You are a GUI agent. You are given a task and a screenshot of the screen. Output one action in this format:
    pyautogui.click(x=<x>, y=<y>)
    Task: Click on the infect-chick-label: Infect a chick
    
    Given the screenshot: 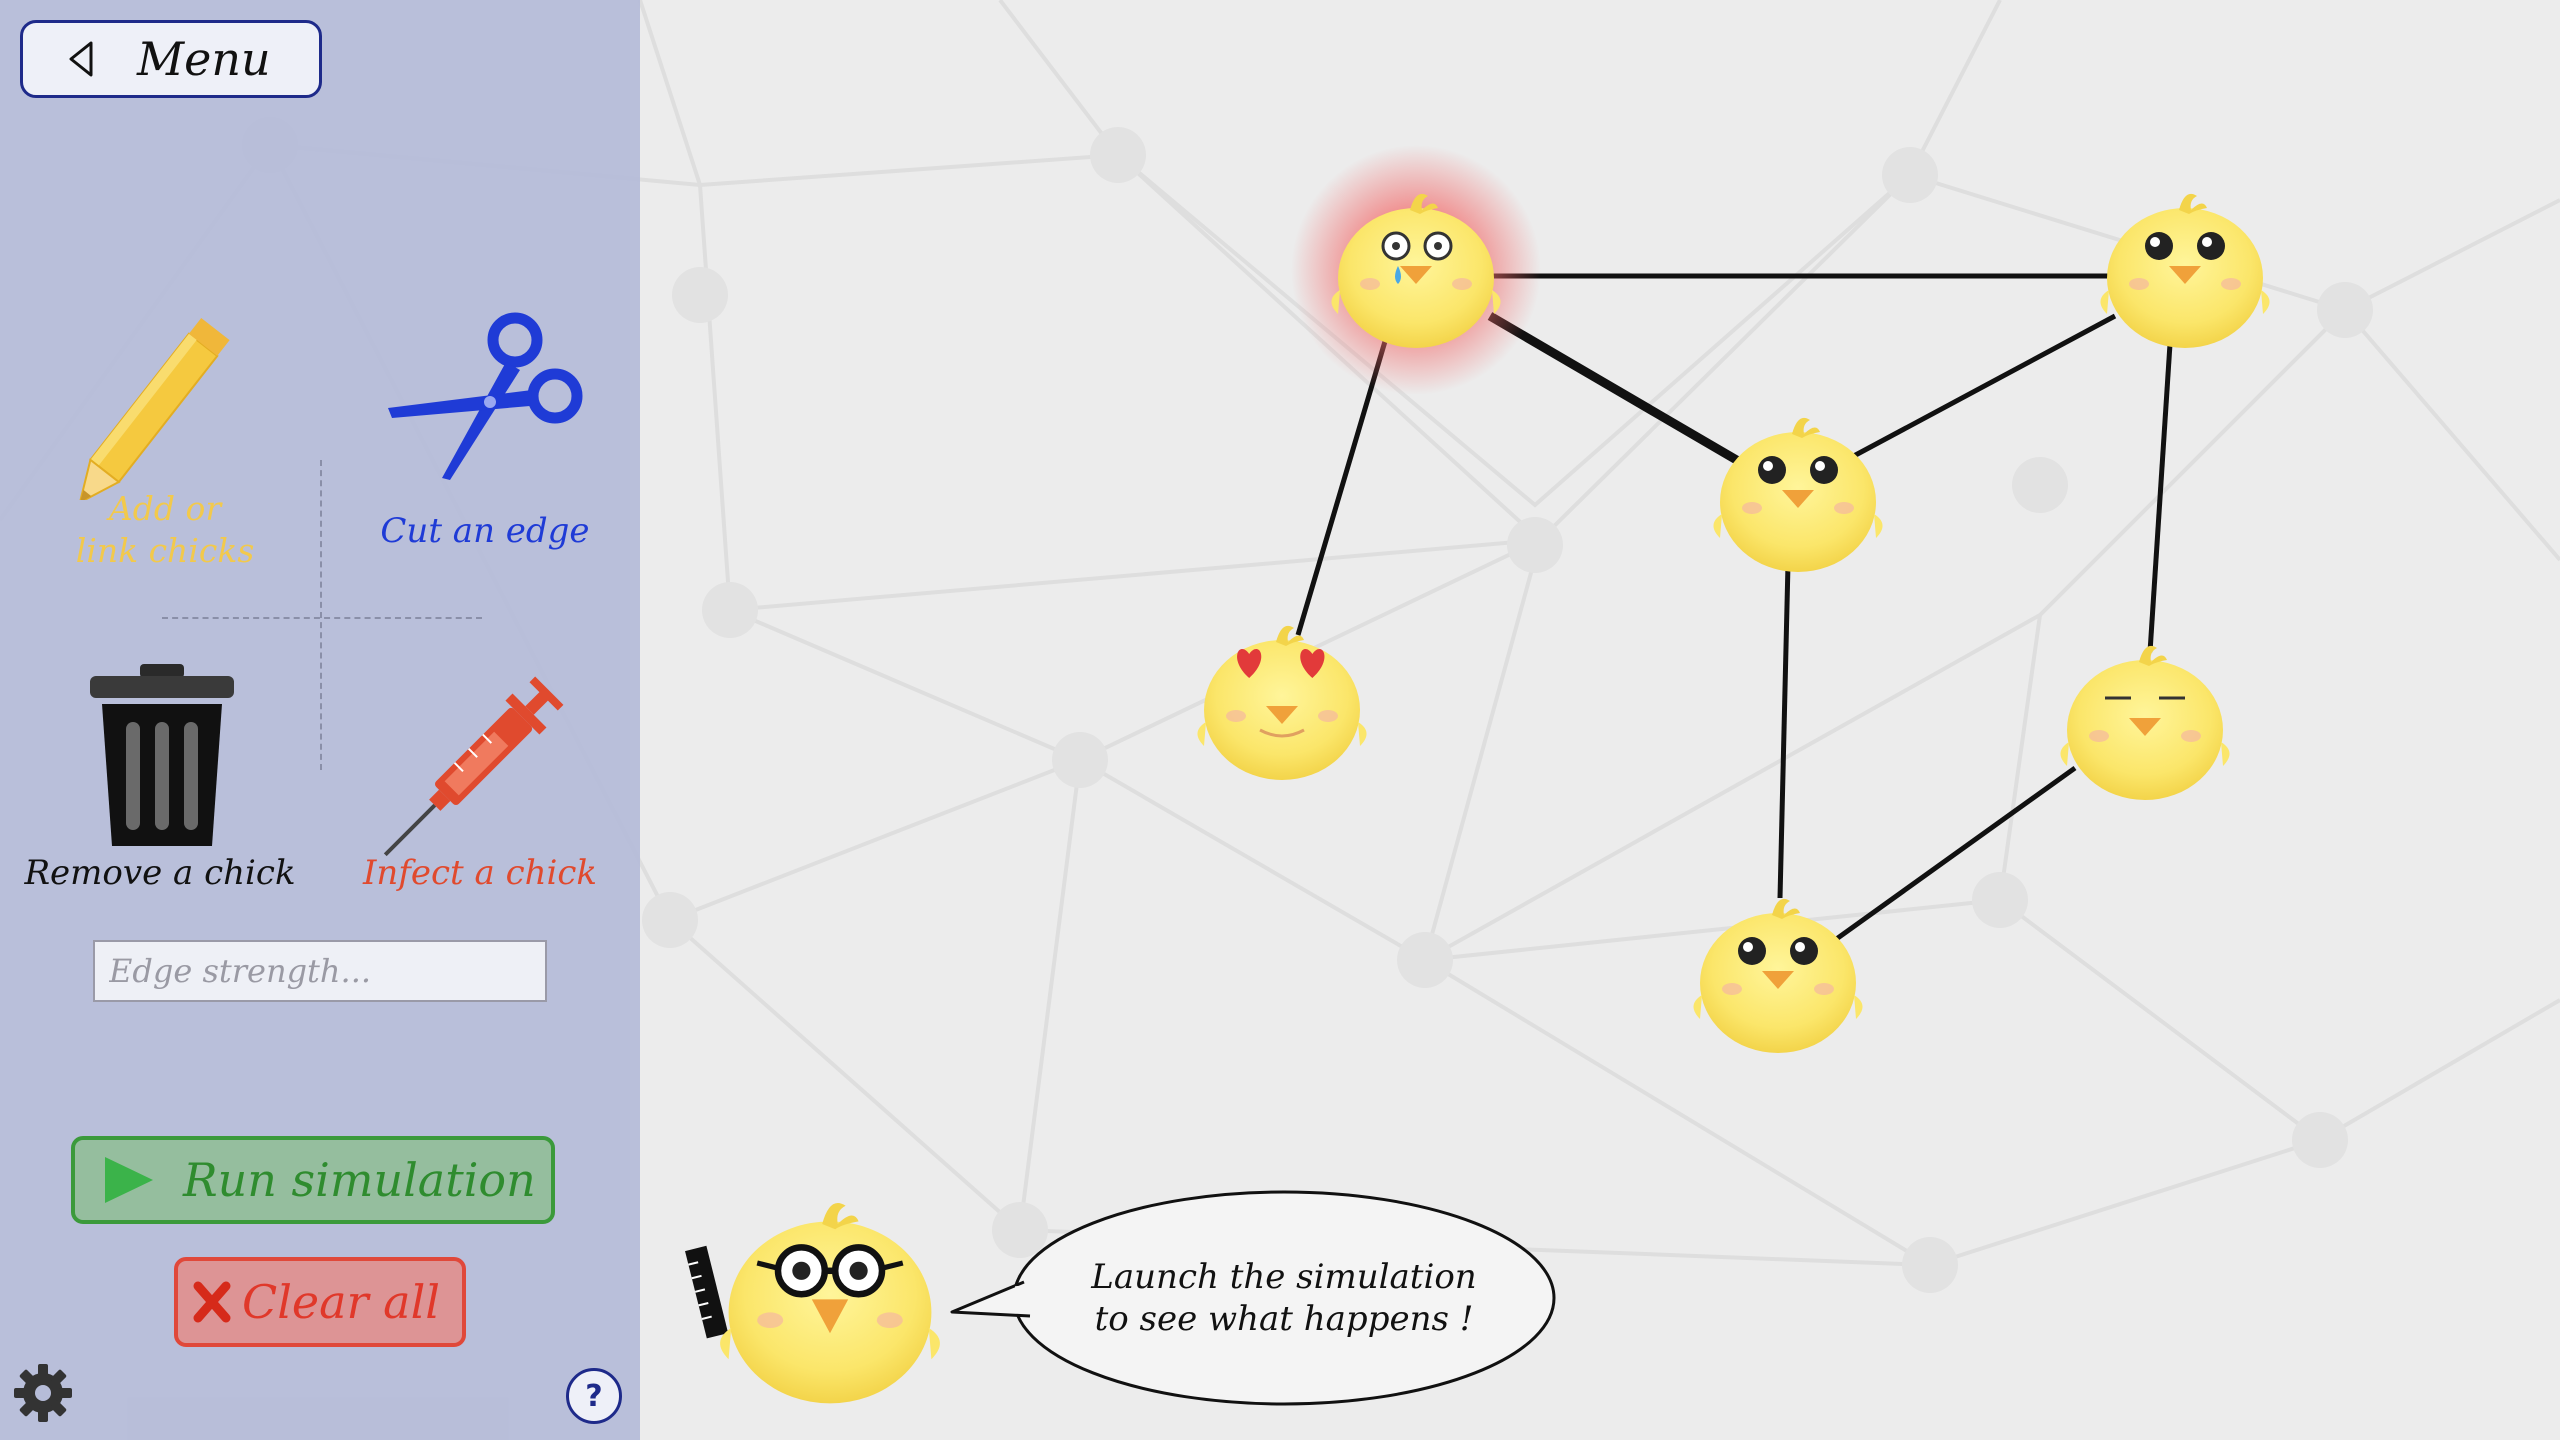 What is the action you would take?
    pyautogui.click(x=480, y=873)
    